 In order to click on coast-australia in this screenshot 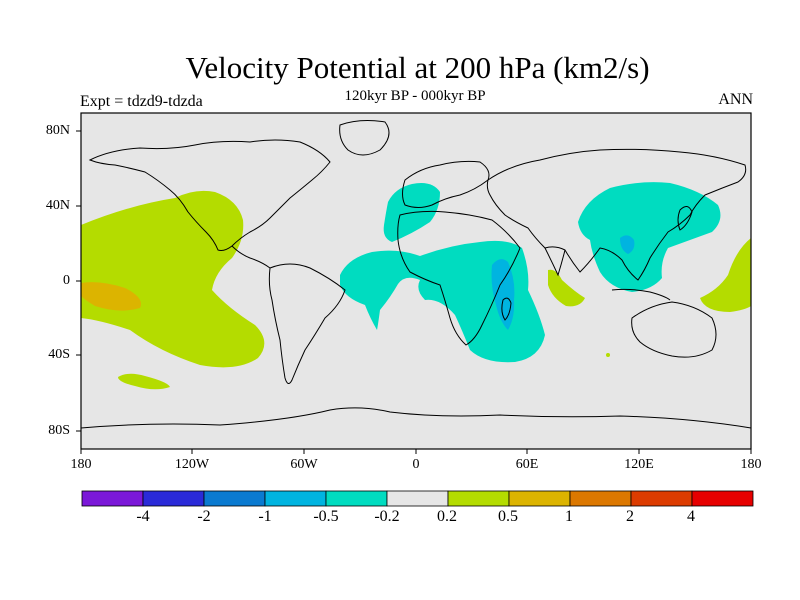, I will do `click(674, 329)`.